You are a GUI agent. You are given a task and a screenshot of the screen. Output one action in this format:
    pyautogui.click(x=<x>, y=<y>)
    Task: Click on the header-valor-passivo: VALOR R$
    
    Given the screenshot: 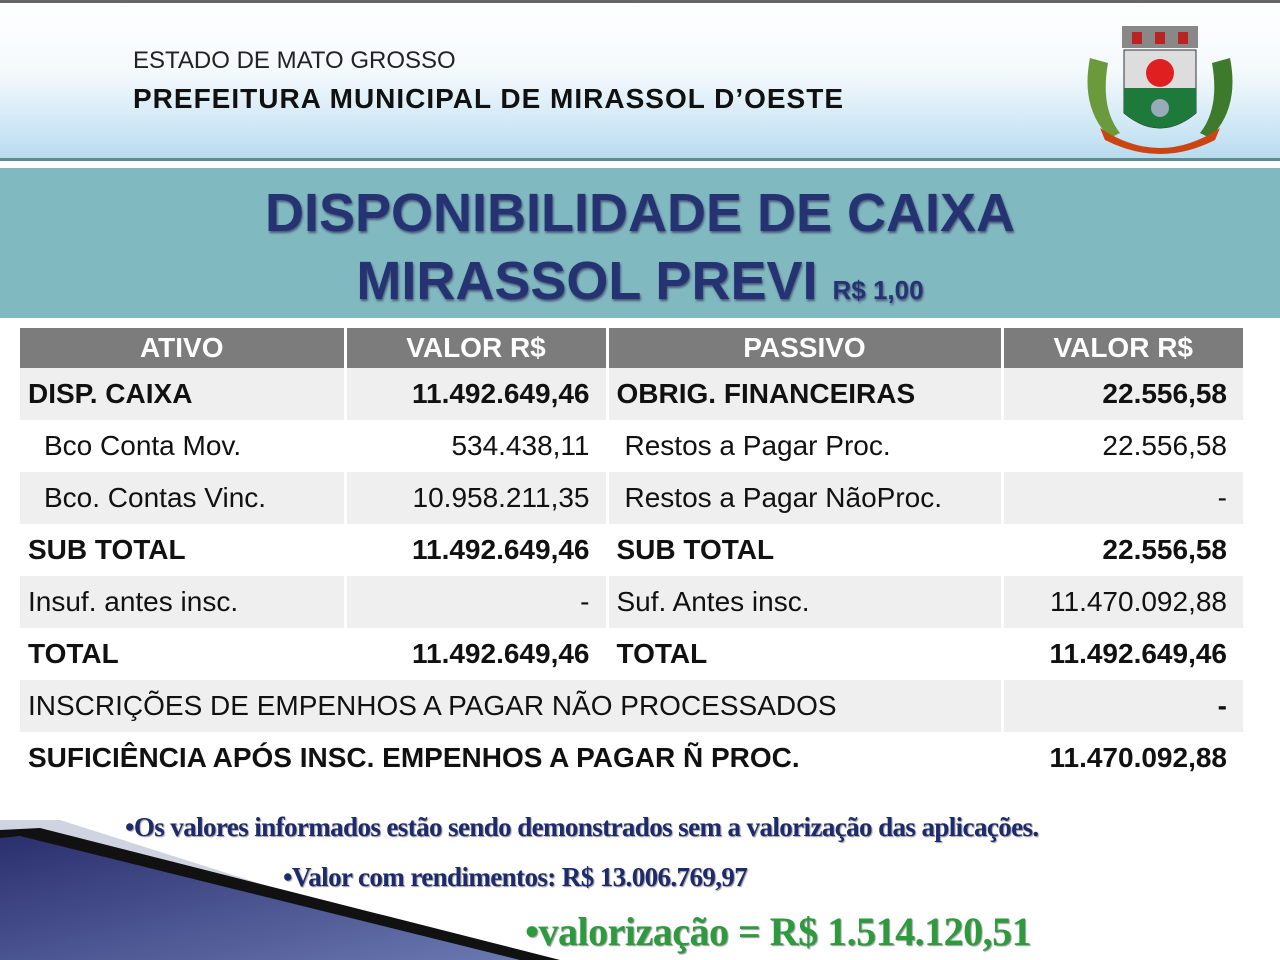 What is the action you would take?
    pyautogui.click(x=1124, y=348)
    